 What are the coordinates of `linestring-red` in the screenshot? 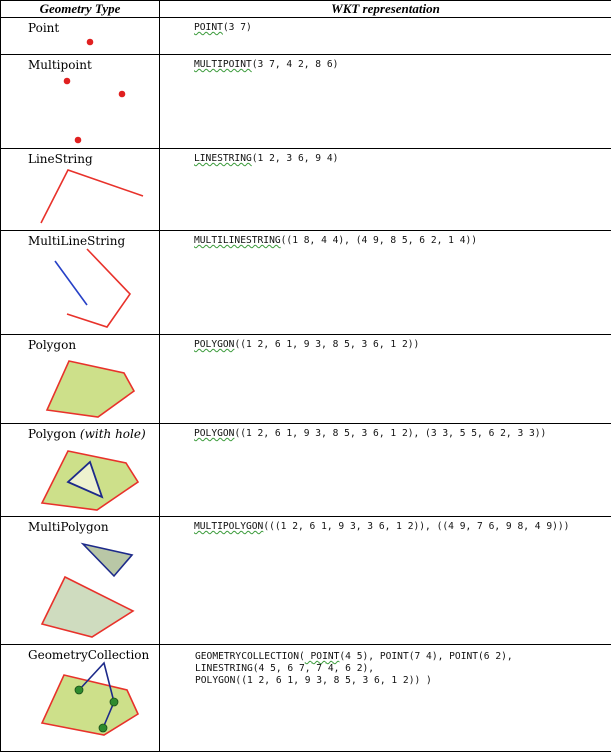 It's located at (99, 288).